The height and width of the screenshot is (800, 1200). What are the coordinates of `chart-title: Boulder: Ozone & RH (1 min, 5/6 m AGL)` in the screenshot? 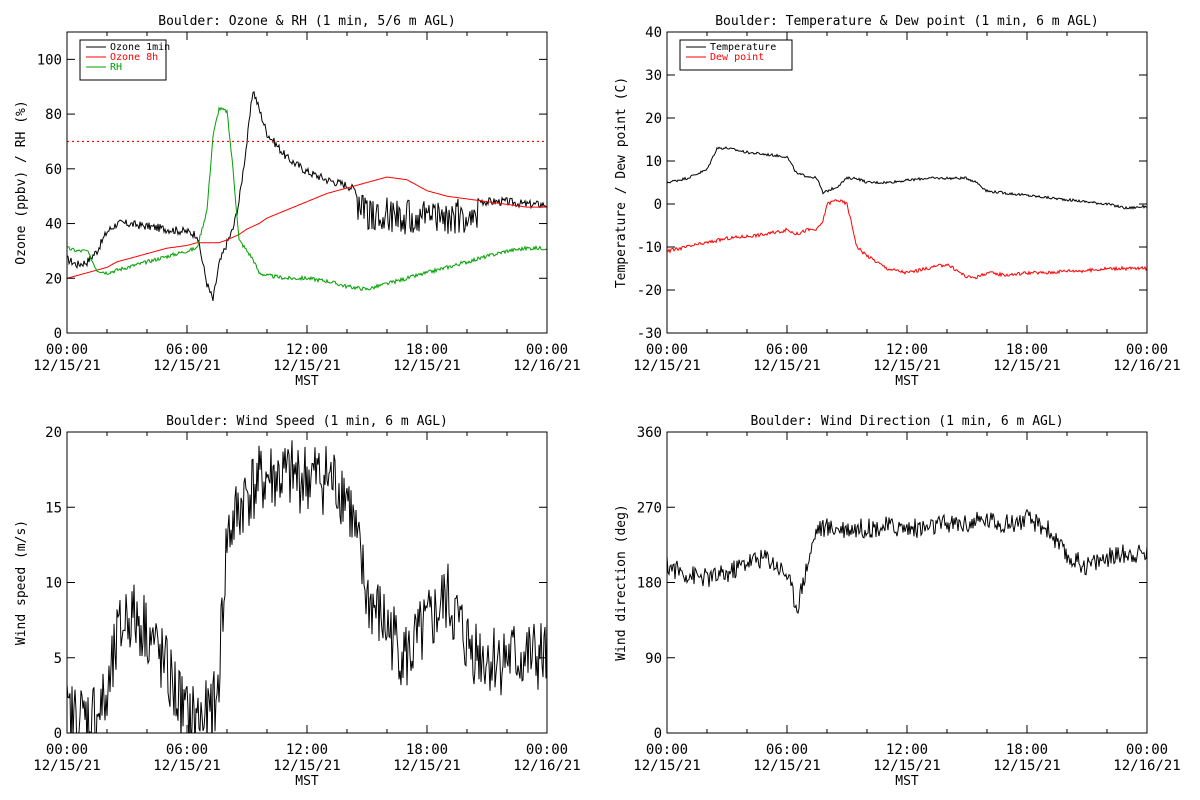 It's located at (306, 21).